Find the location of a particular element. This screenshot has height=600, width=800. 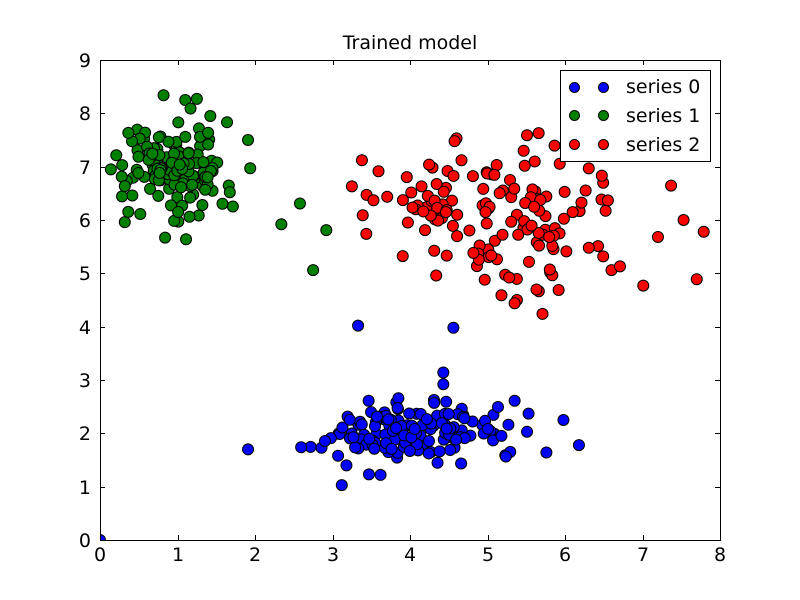

legend-entry-series-0: series 0 is located at coordinates (635, 87).